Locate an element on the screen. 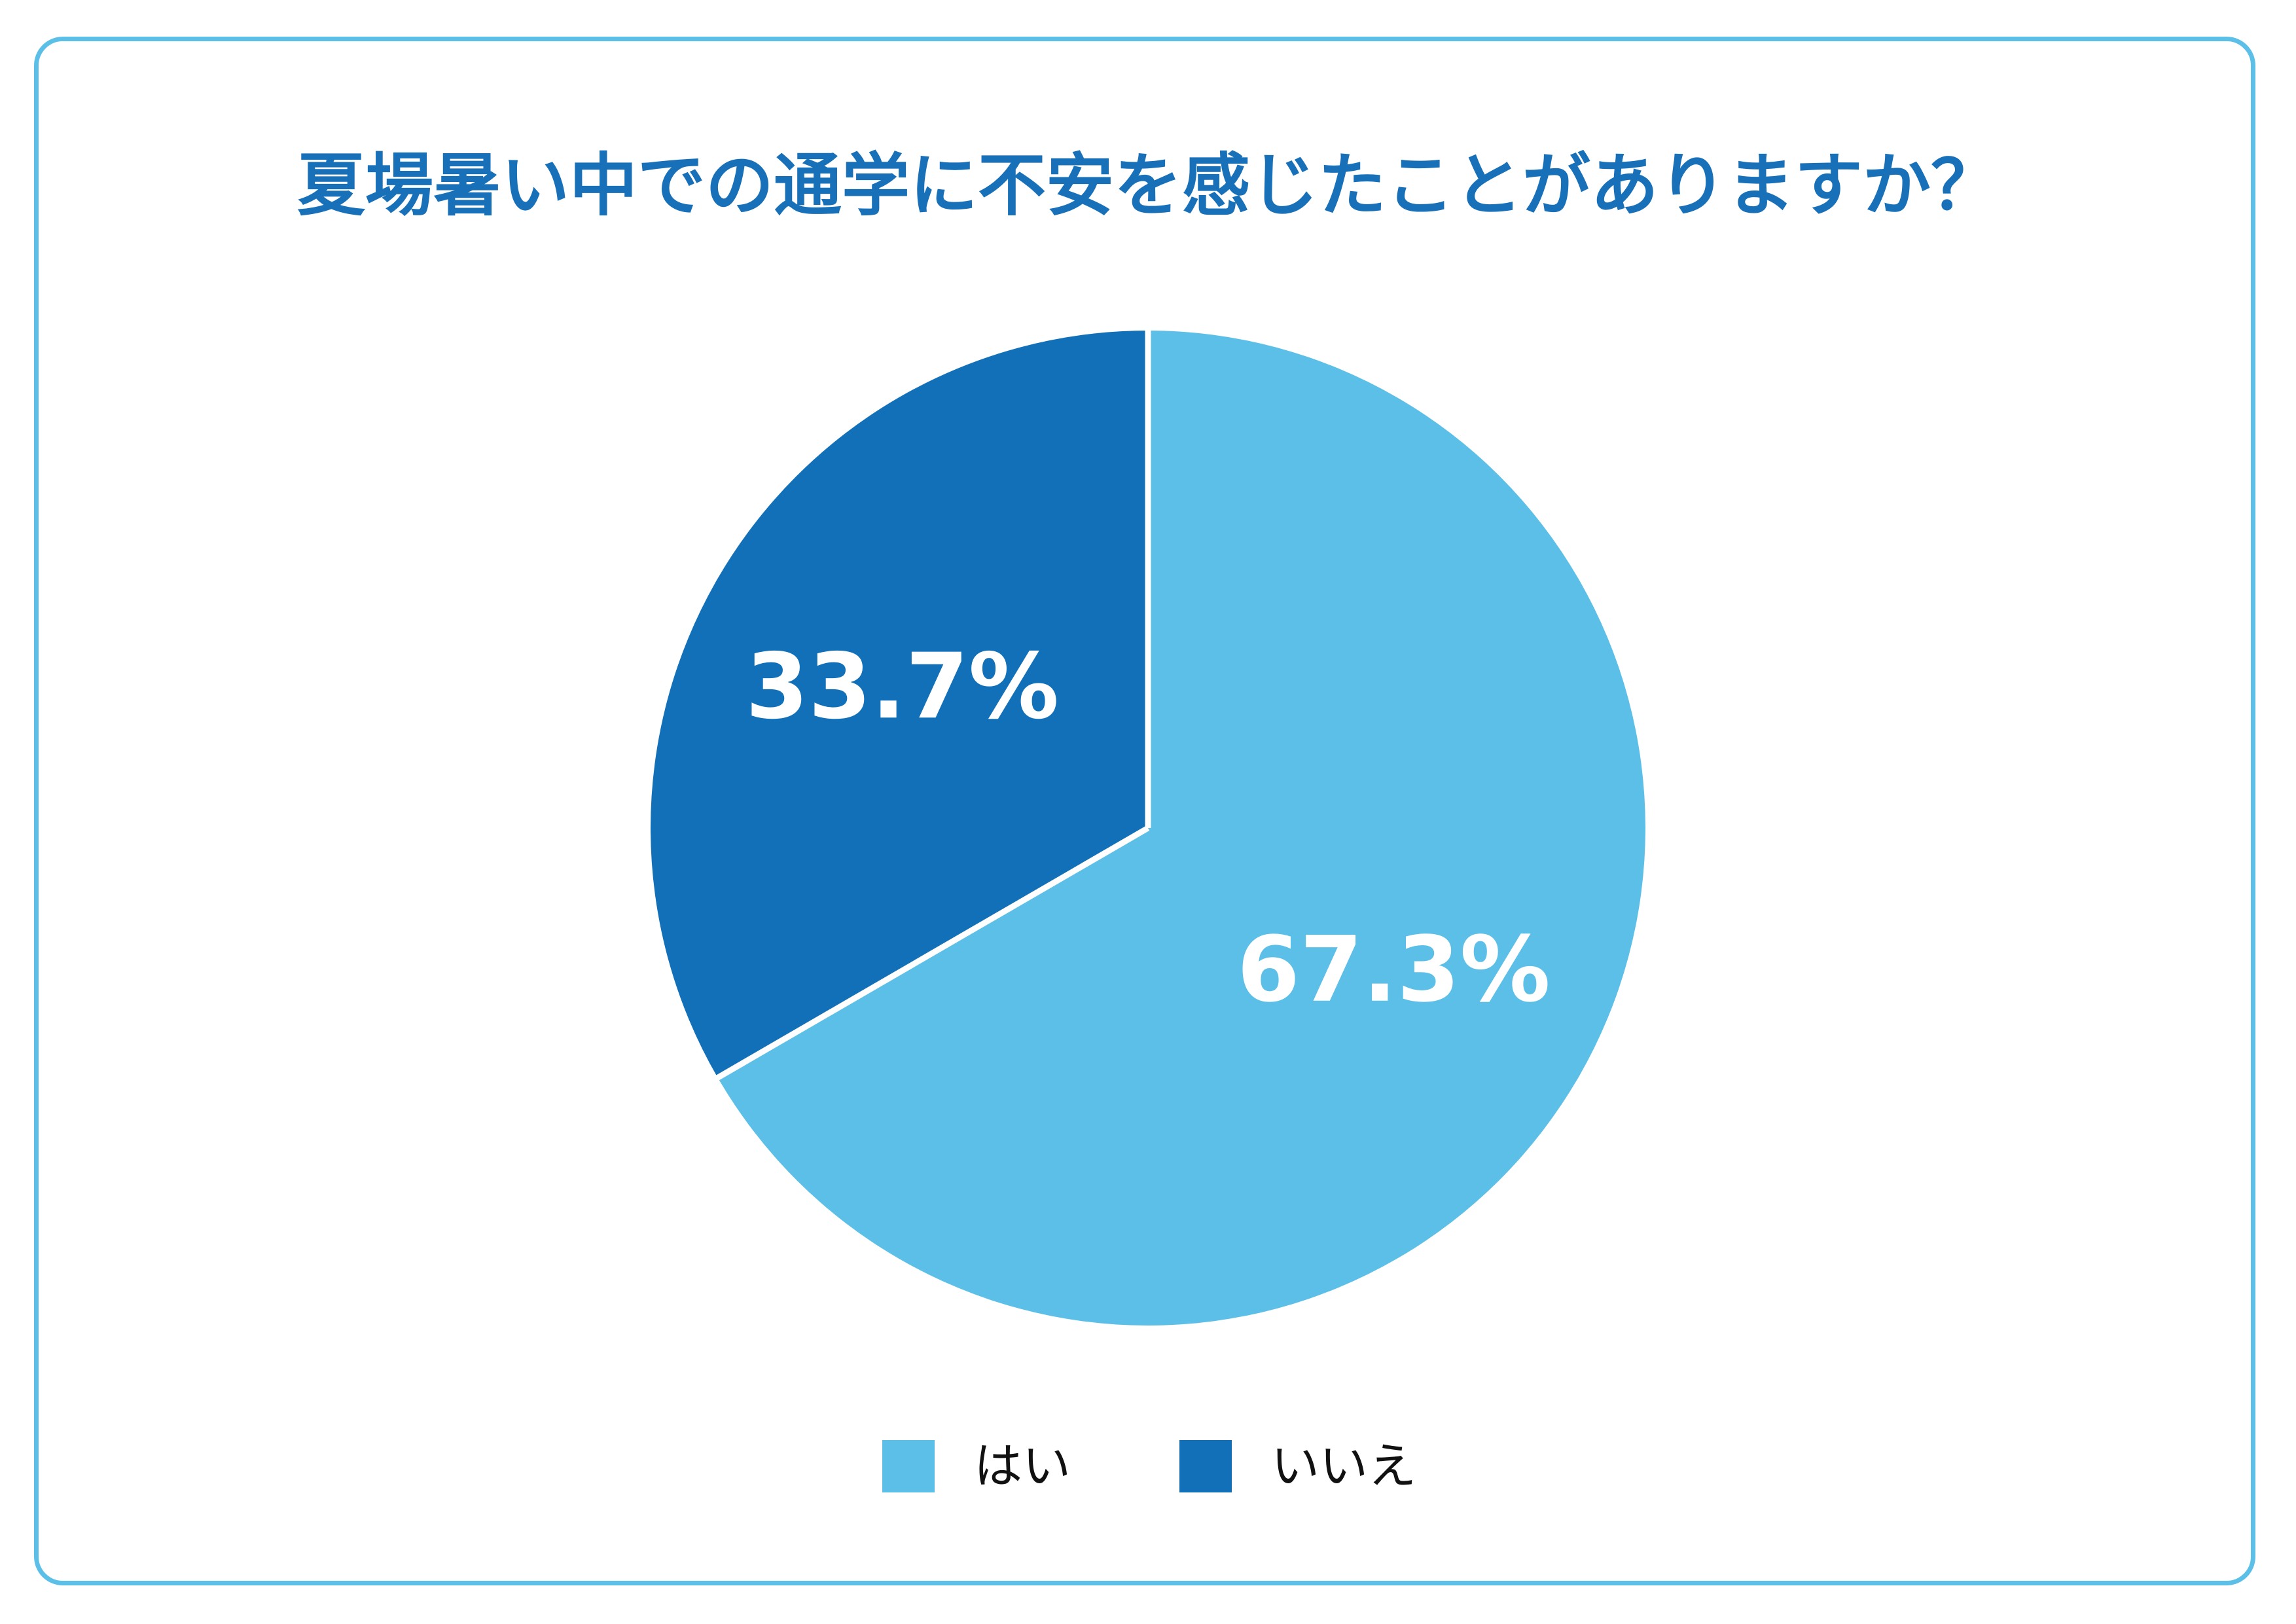 This screenshot has width=2296, height=1624. legend-item-no: いいえ is located at coordinates (1297, 1466).